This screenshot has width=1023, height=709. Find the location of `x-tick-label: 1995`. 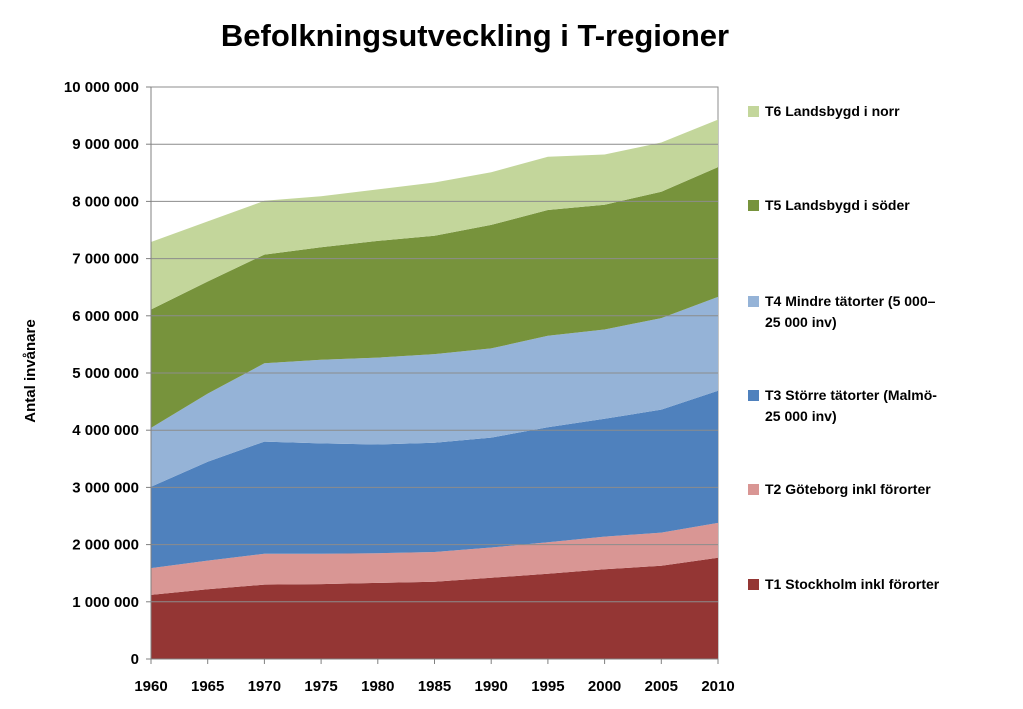

x-tick-label: 1995 is located at coordinates (547, 686).